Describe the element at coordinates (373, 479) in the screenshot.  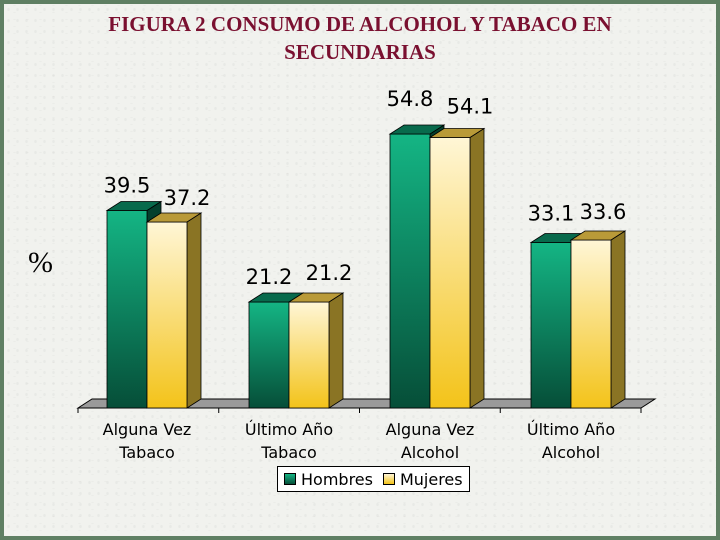
I see `legend: Hombres Mujeres` at that location.